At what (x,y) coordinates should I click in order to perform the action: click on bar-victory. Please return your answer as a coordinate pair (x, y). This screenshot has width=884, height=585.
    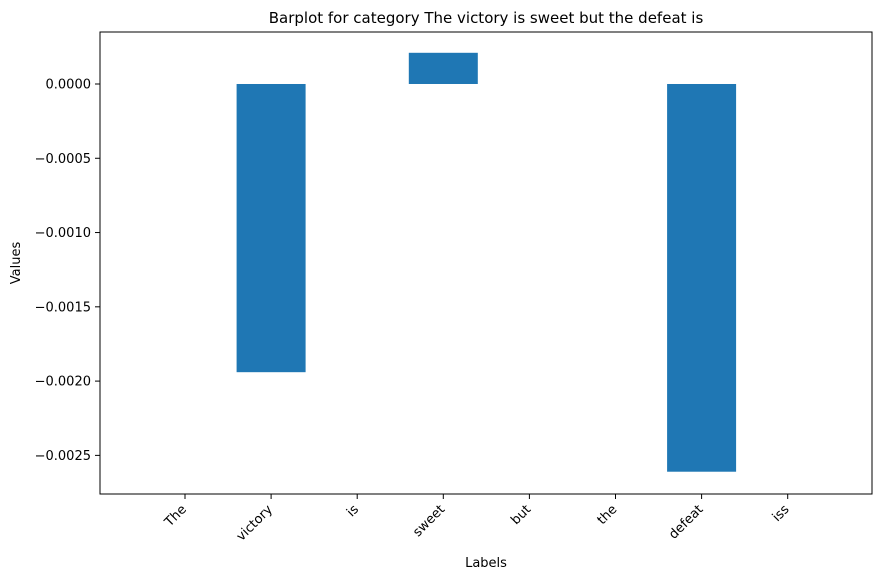
    Looking at the image, I should click on (271, 228).